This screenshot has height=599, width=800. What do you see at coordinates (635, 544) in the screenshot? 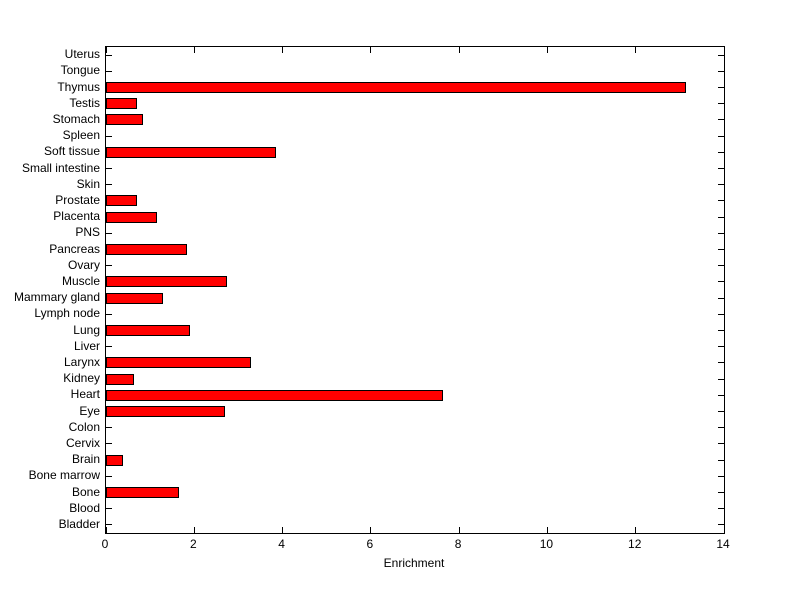
I see `x-tick-label: 12` at bounding box center [635, 544].